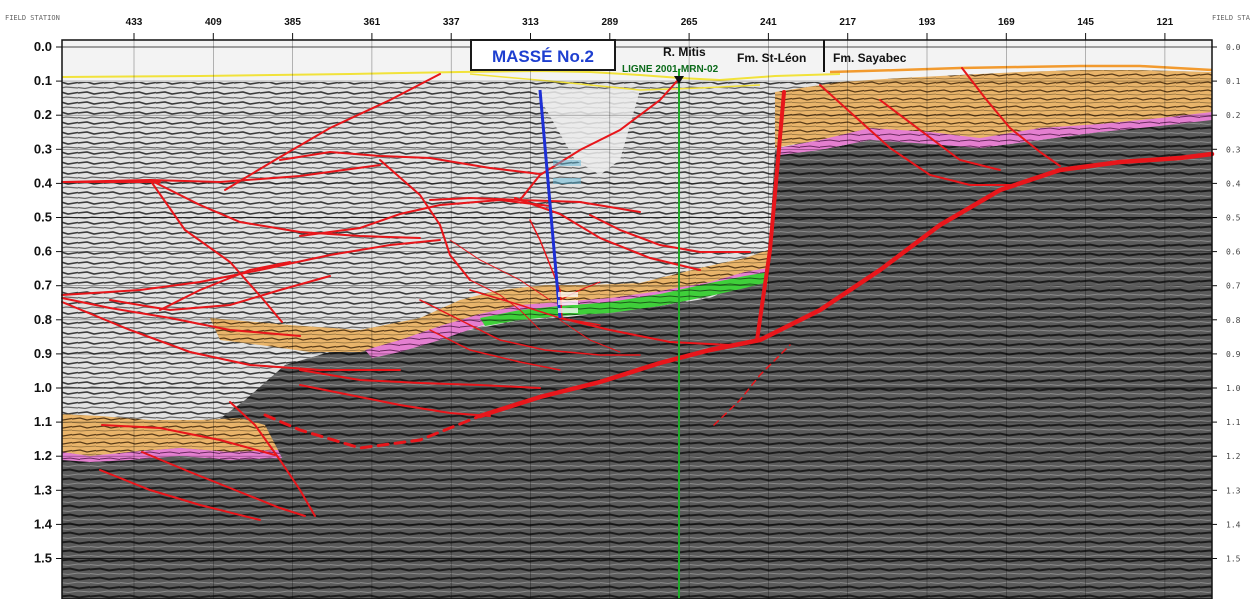  Describe the element at coordinates (43, 114) in the screenshot. I see `time-label-left: 0.2` at that location.